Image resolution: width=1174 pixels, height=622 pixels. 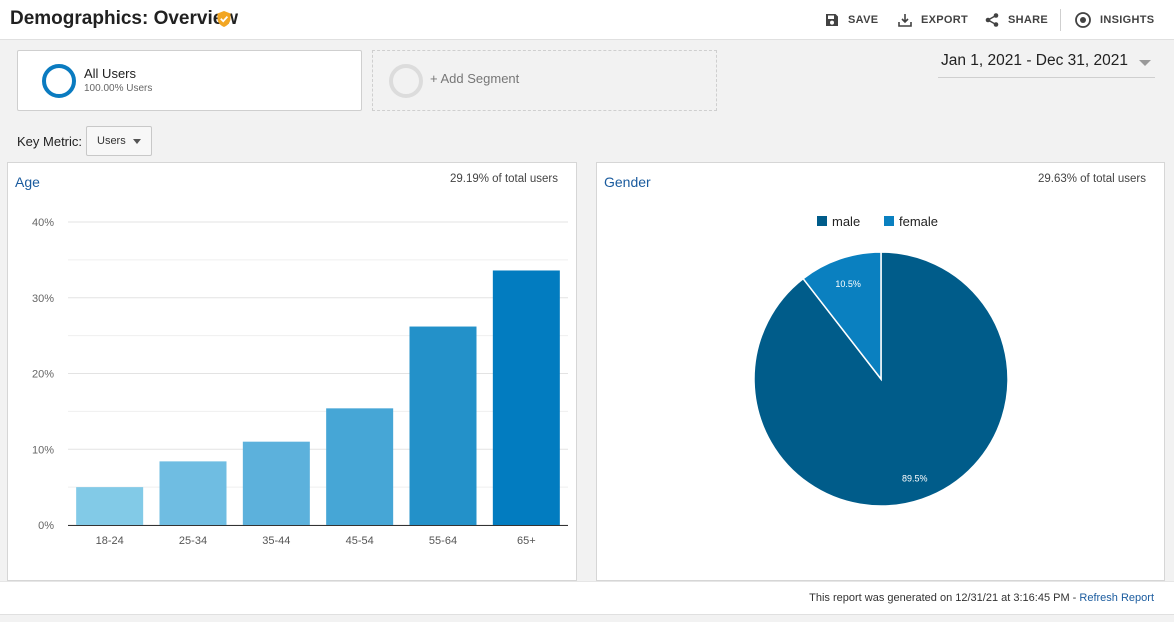 I want to click on insights-button: INSIGHTS, so click(x=1114, y=20).